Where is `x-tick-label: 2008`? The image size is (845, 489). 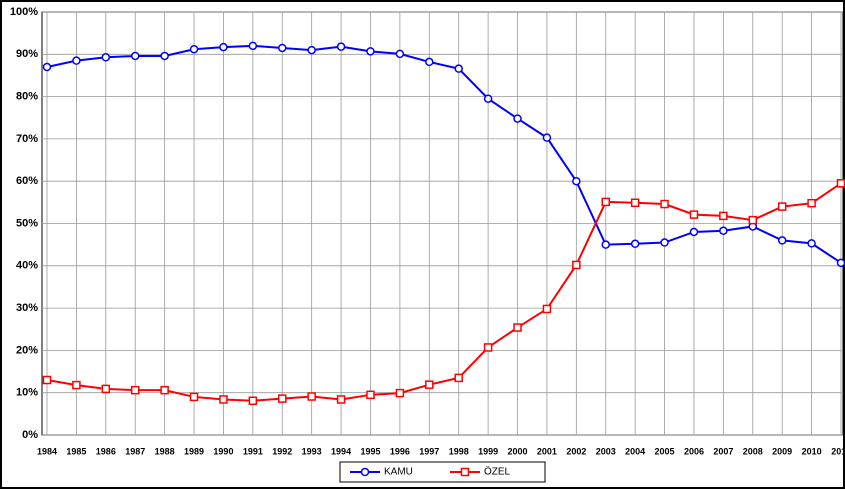
x-tick-label: 2008 is located at coordinates (753, 451).